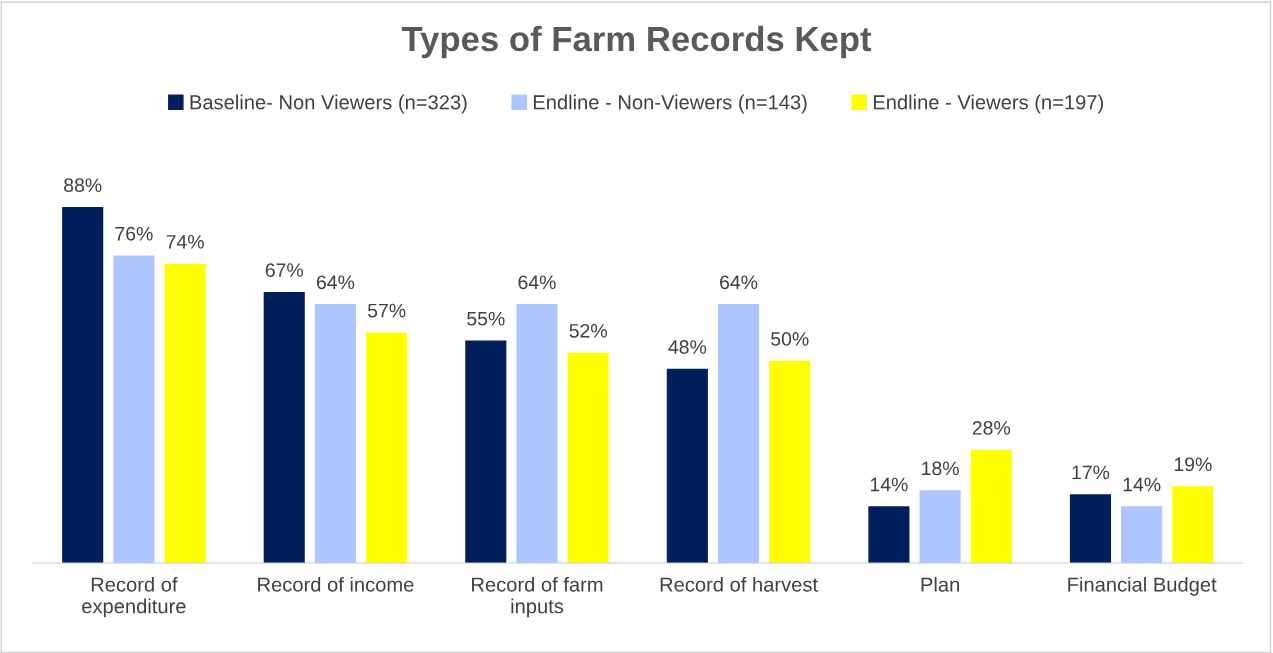 This screenshot has height=653, width=1273. Describe the element at coordinates (328, 104) in the screenshot. I see `legend-label: Baseline- Non Viewers (n=323)` at that location.